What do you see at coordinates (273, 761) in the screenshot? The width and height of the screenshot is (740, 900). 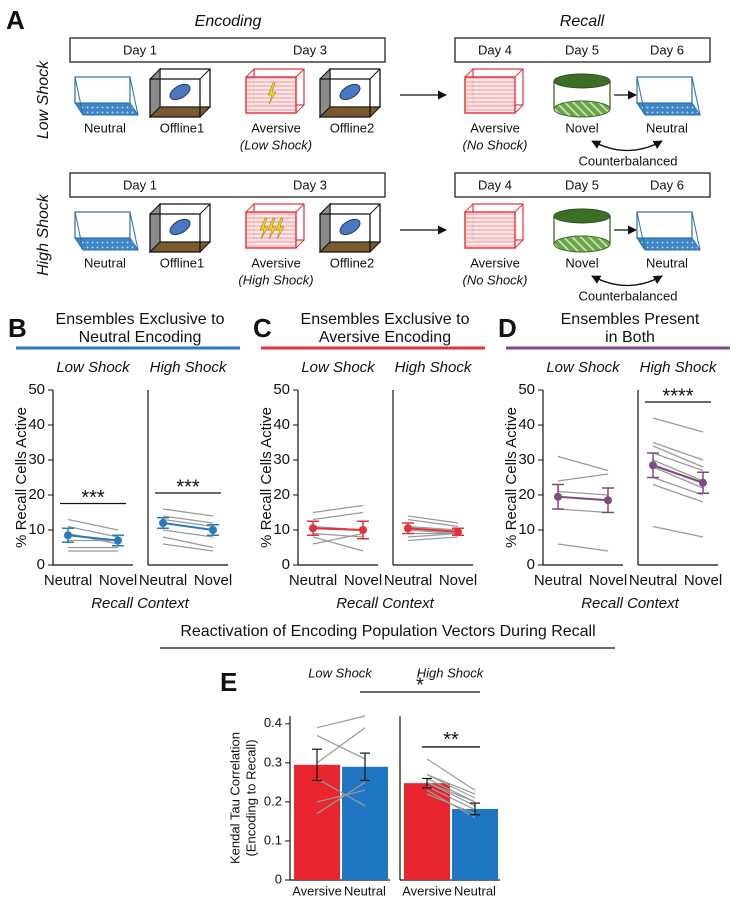 I see `y-tick-label: 0.3` at bounding box center [273, 761].